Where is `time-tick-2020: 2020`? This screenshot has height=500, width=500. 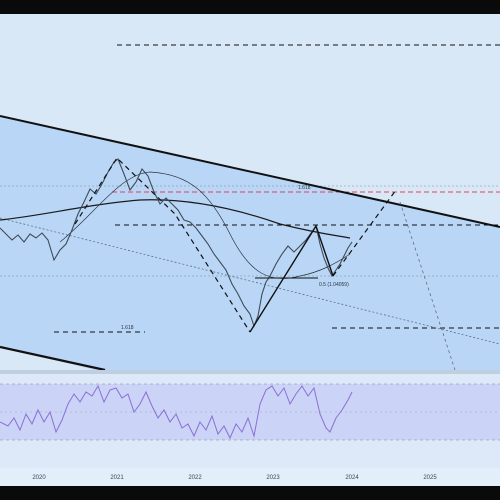
time-tick-2020: 2020 is located at coordinates (39, 478).